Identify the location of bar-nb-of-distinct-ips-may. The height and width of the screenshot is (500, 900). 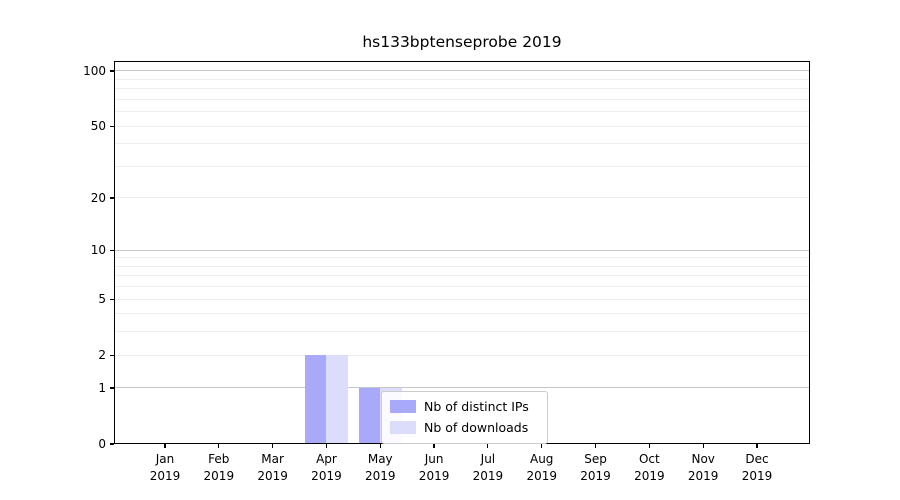
(369, 415).